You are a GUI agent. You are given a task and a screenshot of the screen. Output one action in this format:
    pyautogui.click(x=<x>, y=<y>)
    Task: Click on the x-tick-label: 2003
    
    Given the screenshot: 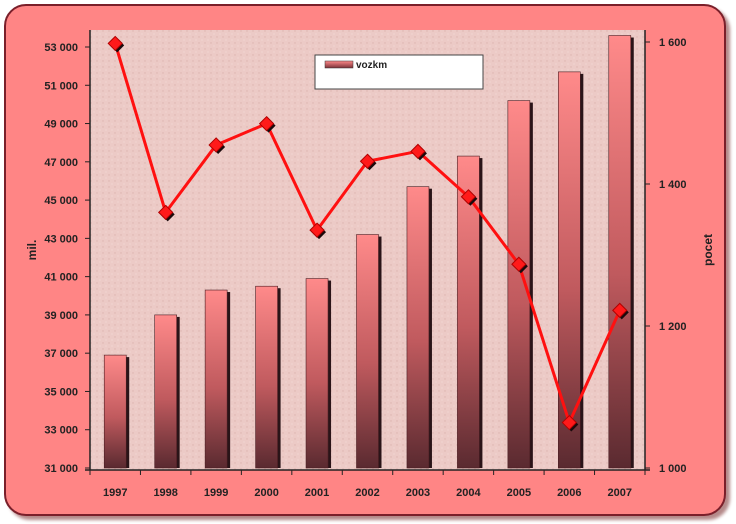 What is the action you would take?
    pyautogui.click(x=418, y=493)
    